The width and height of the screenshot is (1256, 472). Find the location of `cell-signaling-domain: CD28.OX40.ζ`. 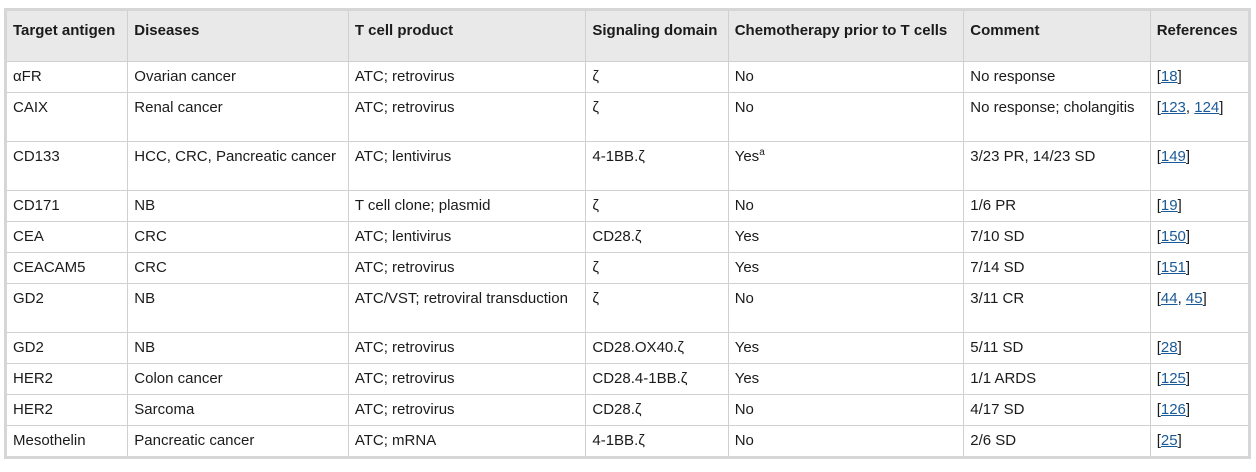

cell-signaling-domain: CD28.OX40.ζ is located at coordinates (657, 348).